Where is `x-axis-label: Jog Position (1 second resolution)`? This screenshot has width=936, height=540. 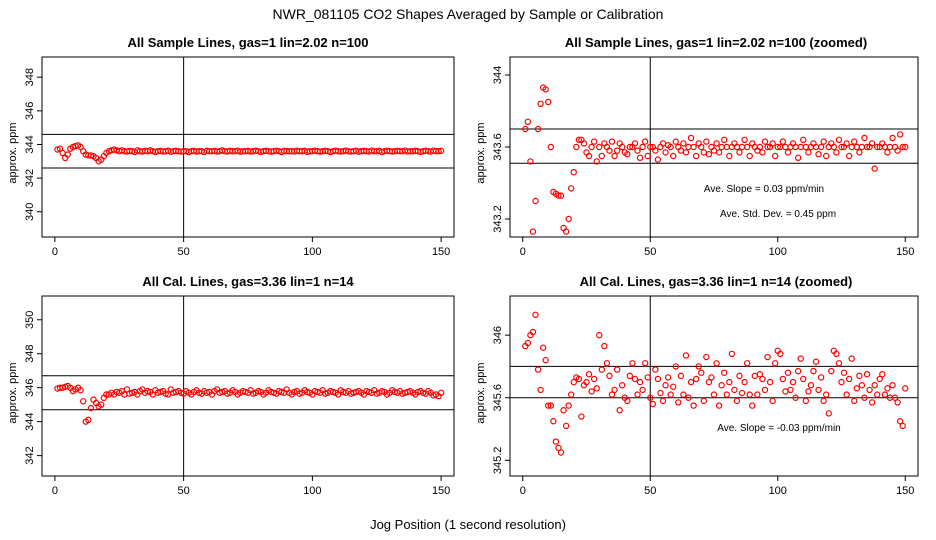 x-axis-label: Jog Position (1 second resolution) is located at coordinates (468, 524).